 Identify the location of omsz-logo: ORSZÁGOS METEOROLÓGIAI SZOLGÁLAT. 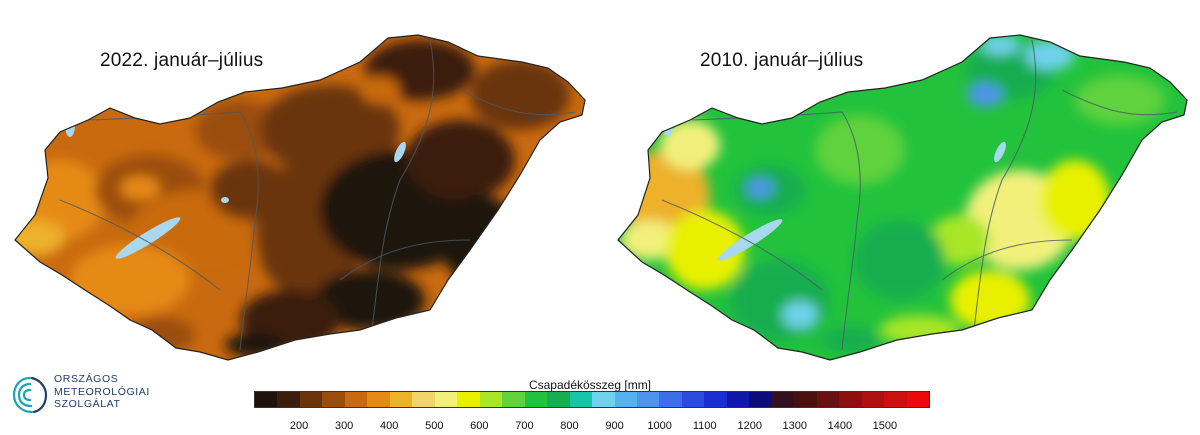
(95, 397).